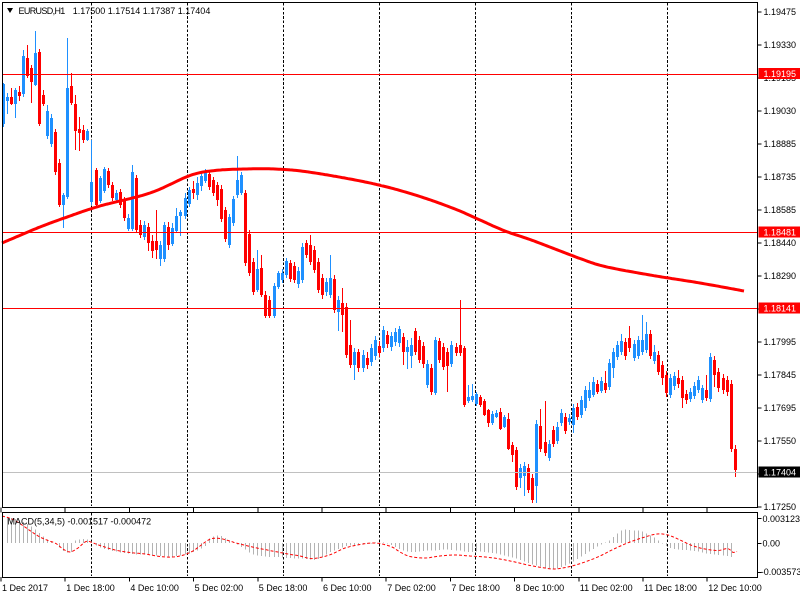 Image resolution: width=800 pixels, height=600 pixels. What do you see at coordinates (780, 144) in the screenshot?
I see `svg-text: 1.18885` at bounding box center [780, 144].